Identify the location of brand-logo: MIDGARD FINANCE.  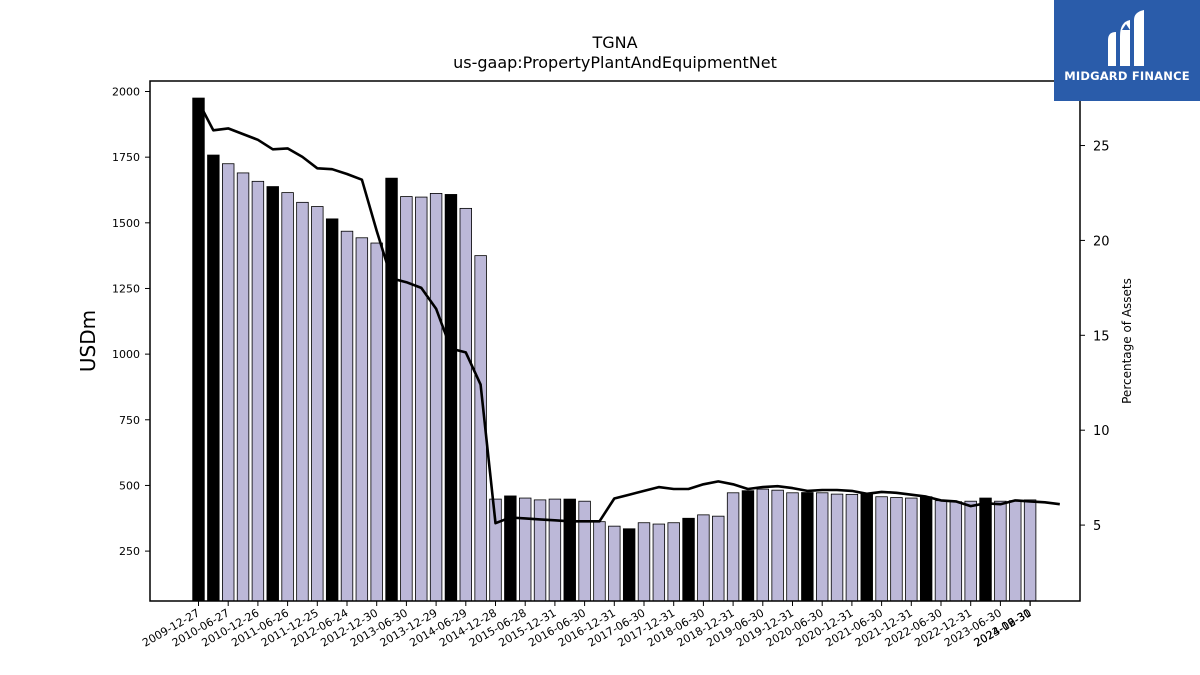
(1127, 50).